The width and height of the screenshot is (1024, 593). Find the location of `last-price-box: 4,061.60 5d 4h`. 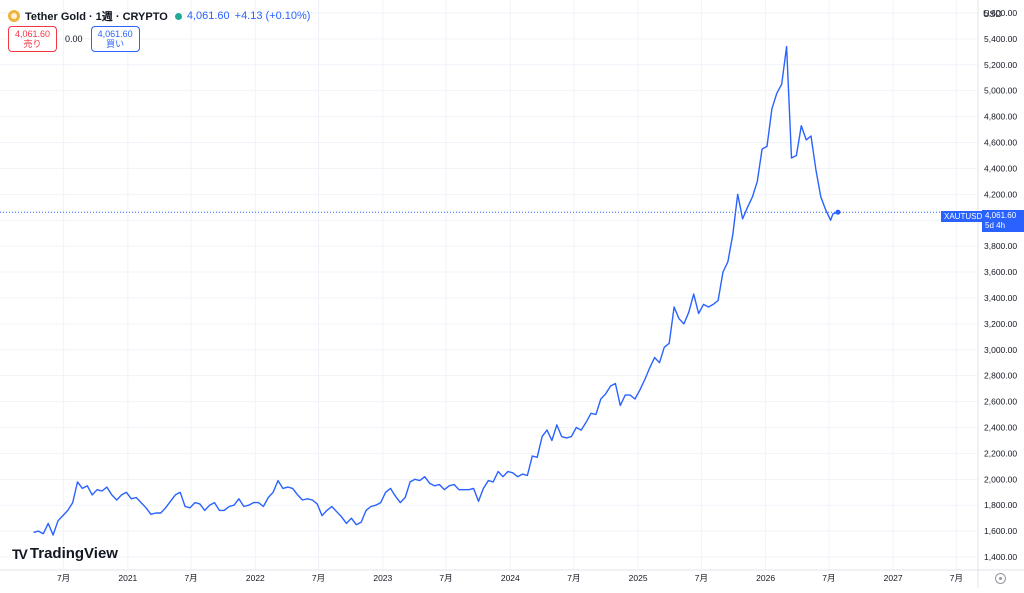

last-price-box: 4,061.60 5d 4h is located at coordinates (1003, 221).